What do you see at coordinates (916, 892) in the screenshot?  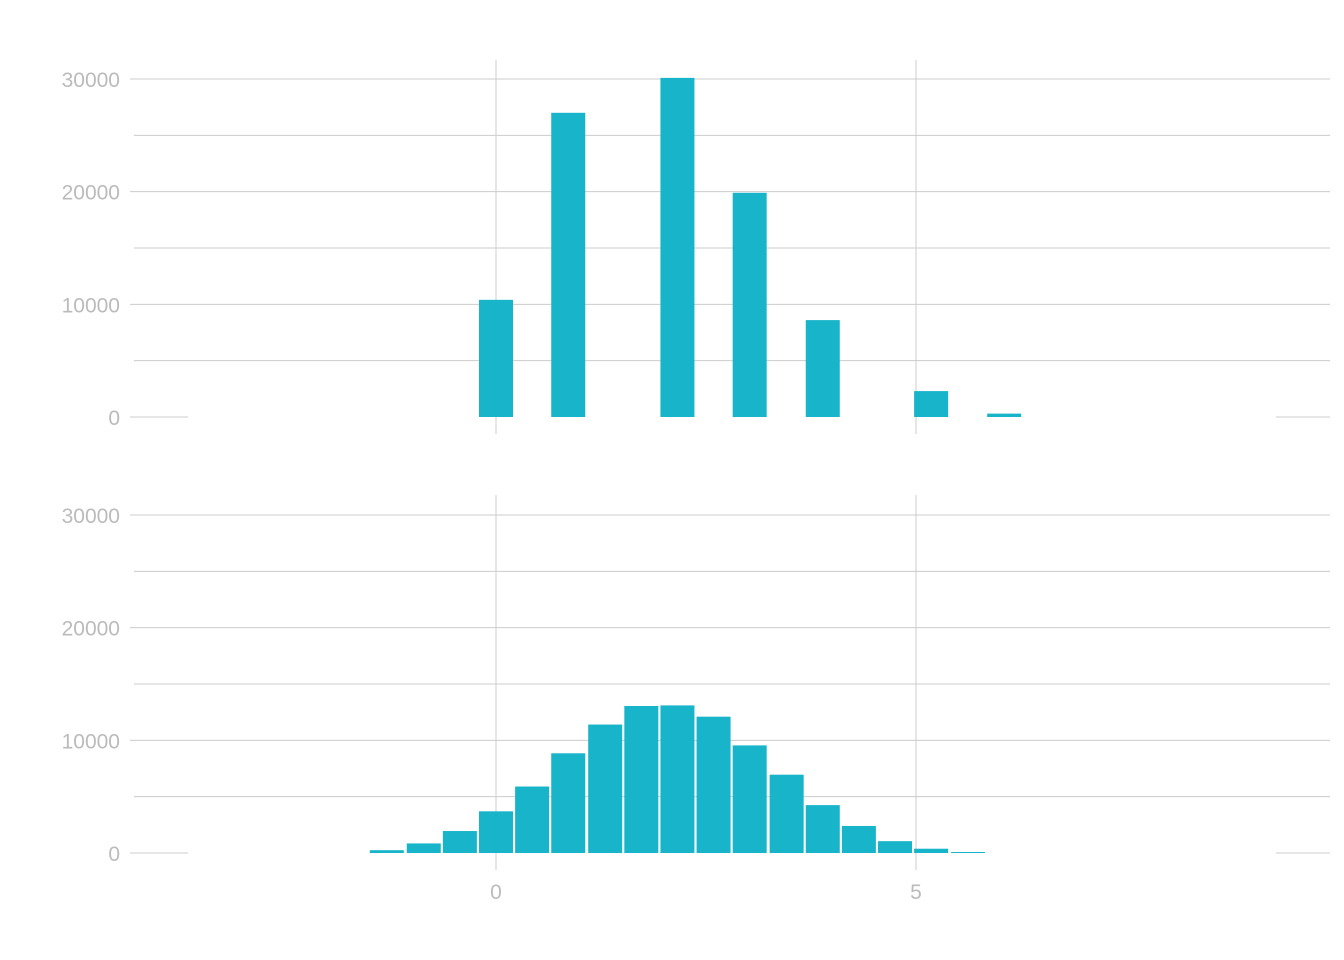 I see `x-tick-label: 5` at bounding box center [916, 892].